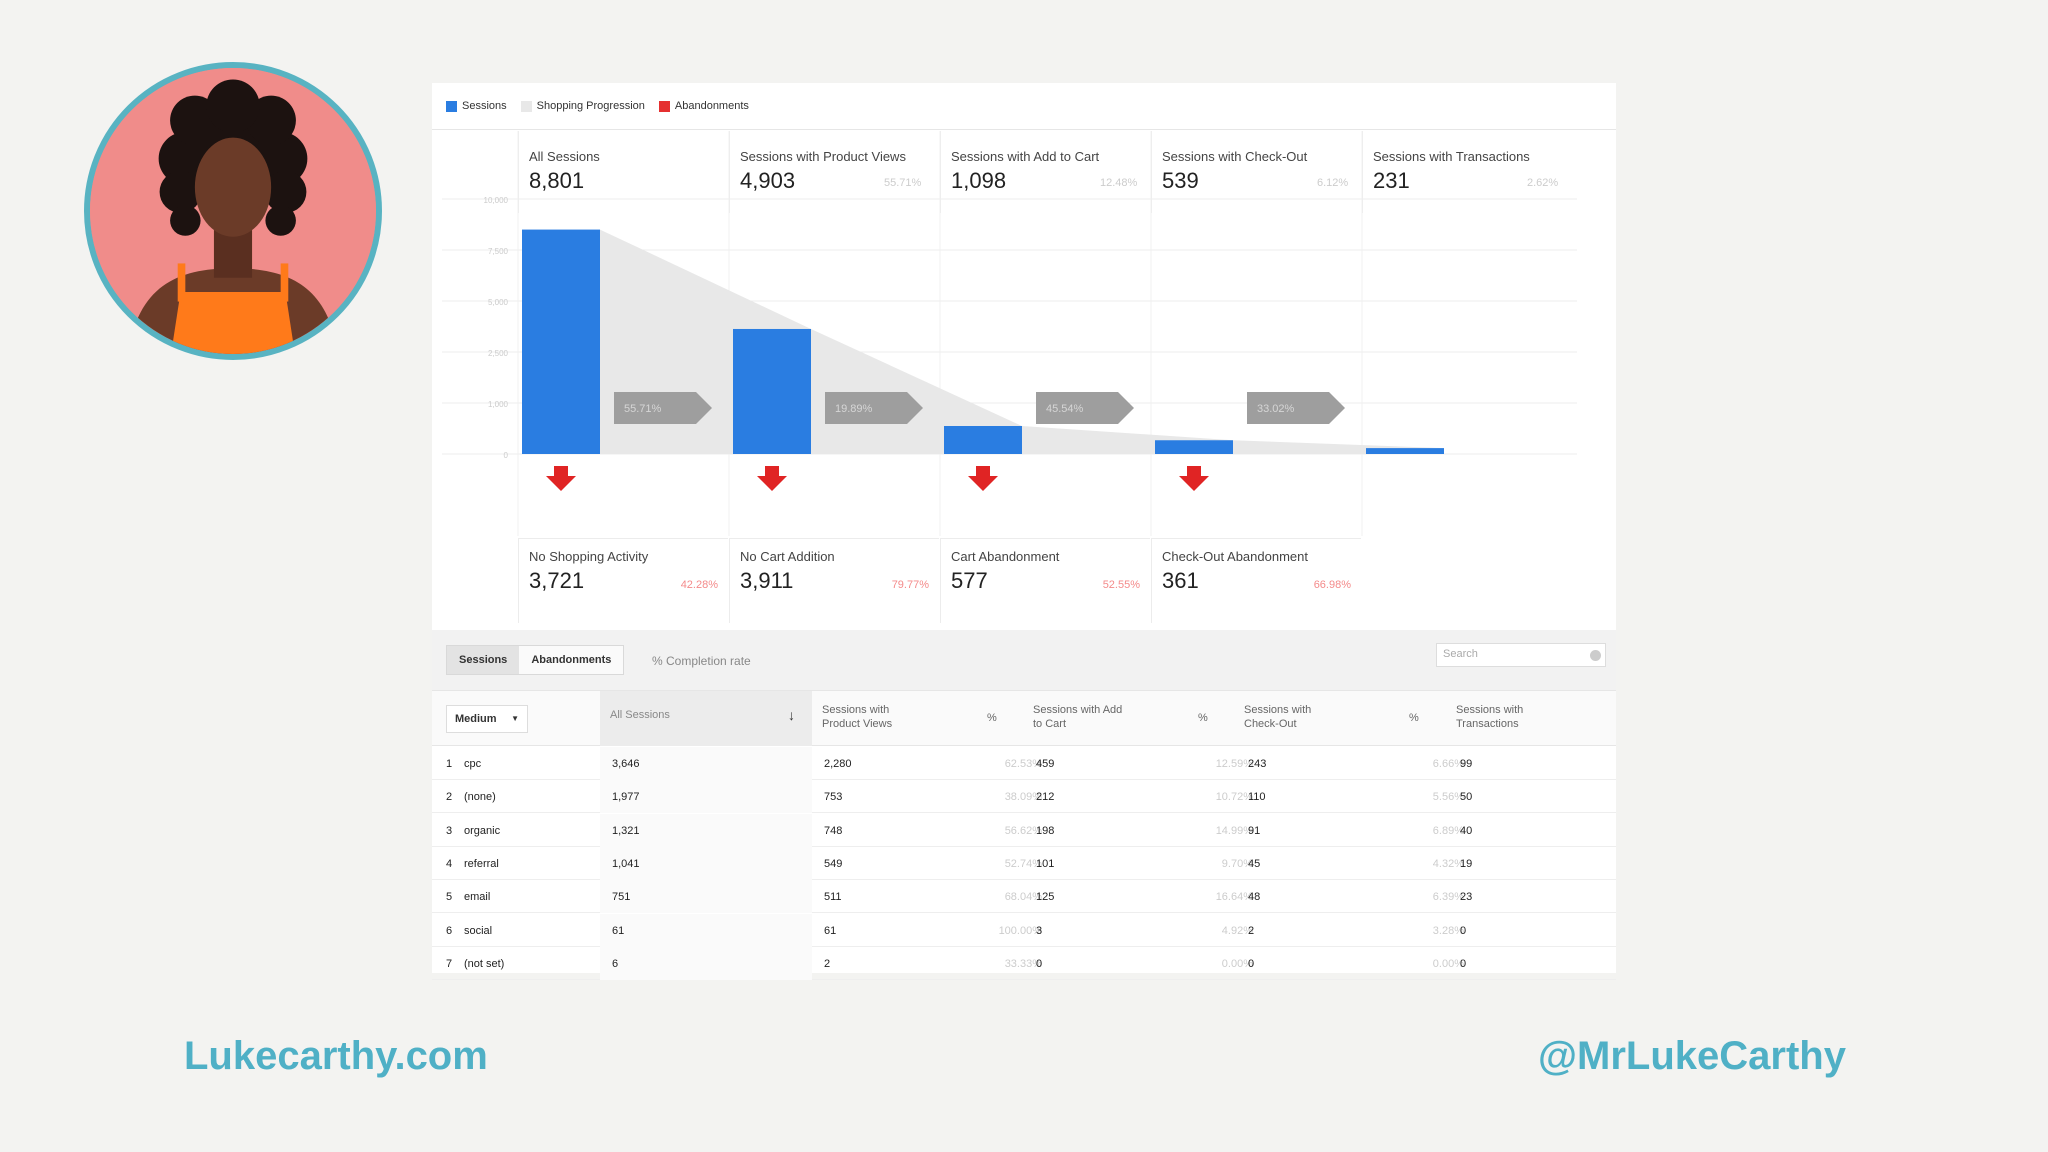  What do you see at coordinates (1466, 830) in the screenshot?
I see `table-cell: 40` at bounding box center [1466, 830].